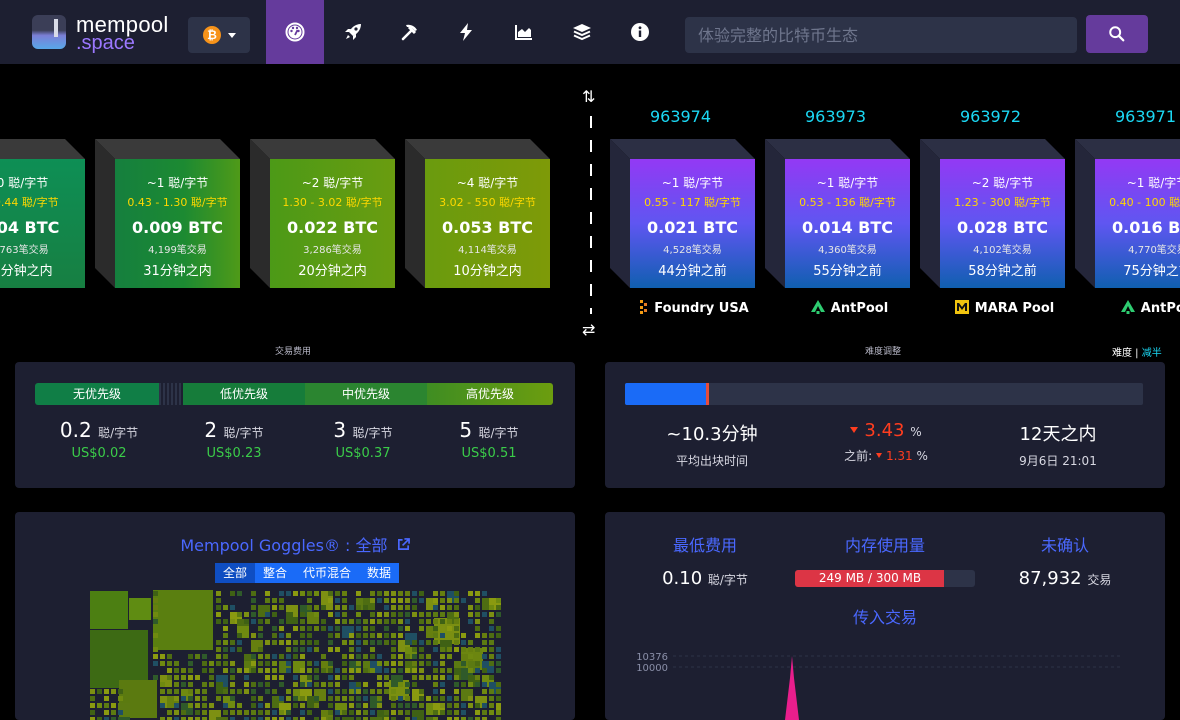  I want to click on mining-pool-link: MARA Pool, so click(1004, 308).